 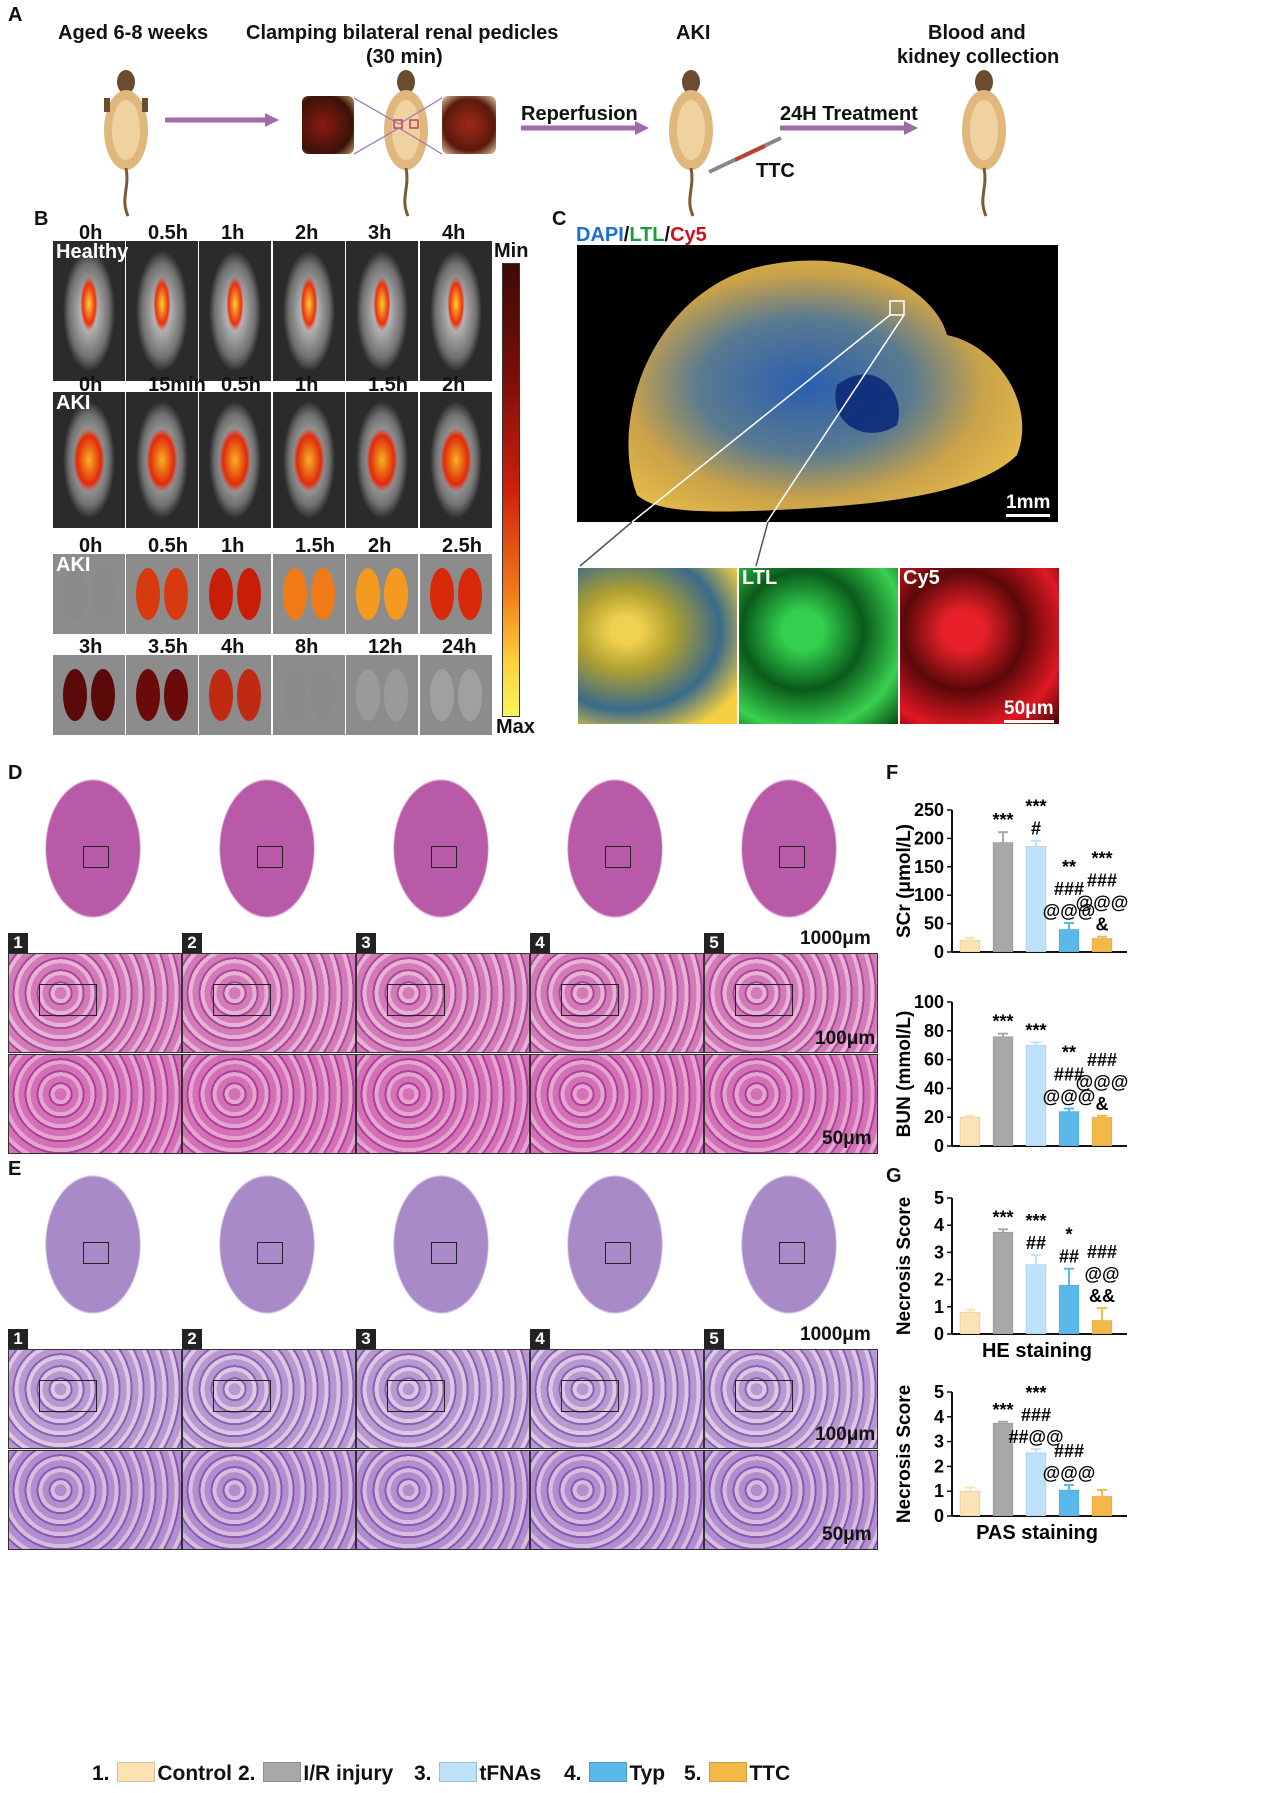 I want to click on time-label: 1h, so click(x=307, y=385).